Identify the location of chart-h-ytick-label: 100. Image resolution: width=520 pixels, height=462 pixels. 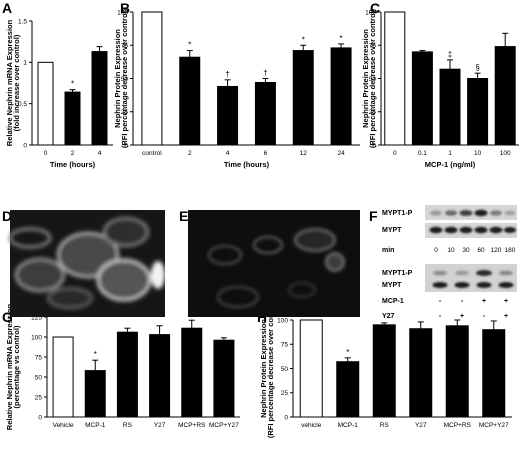
(282, 320).